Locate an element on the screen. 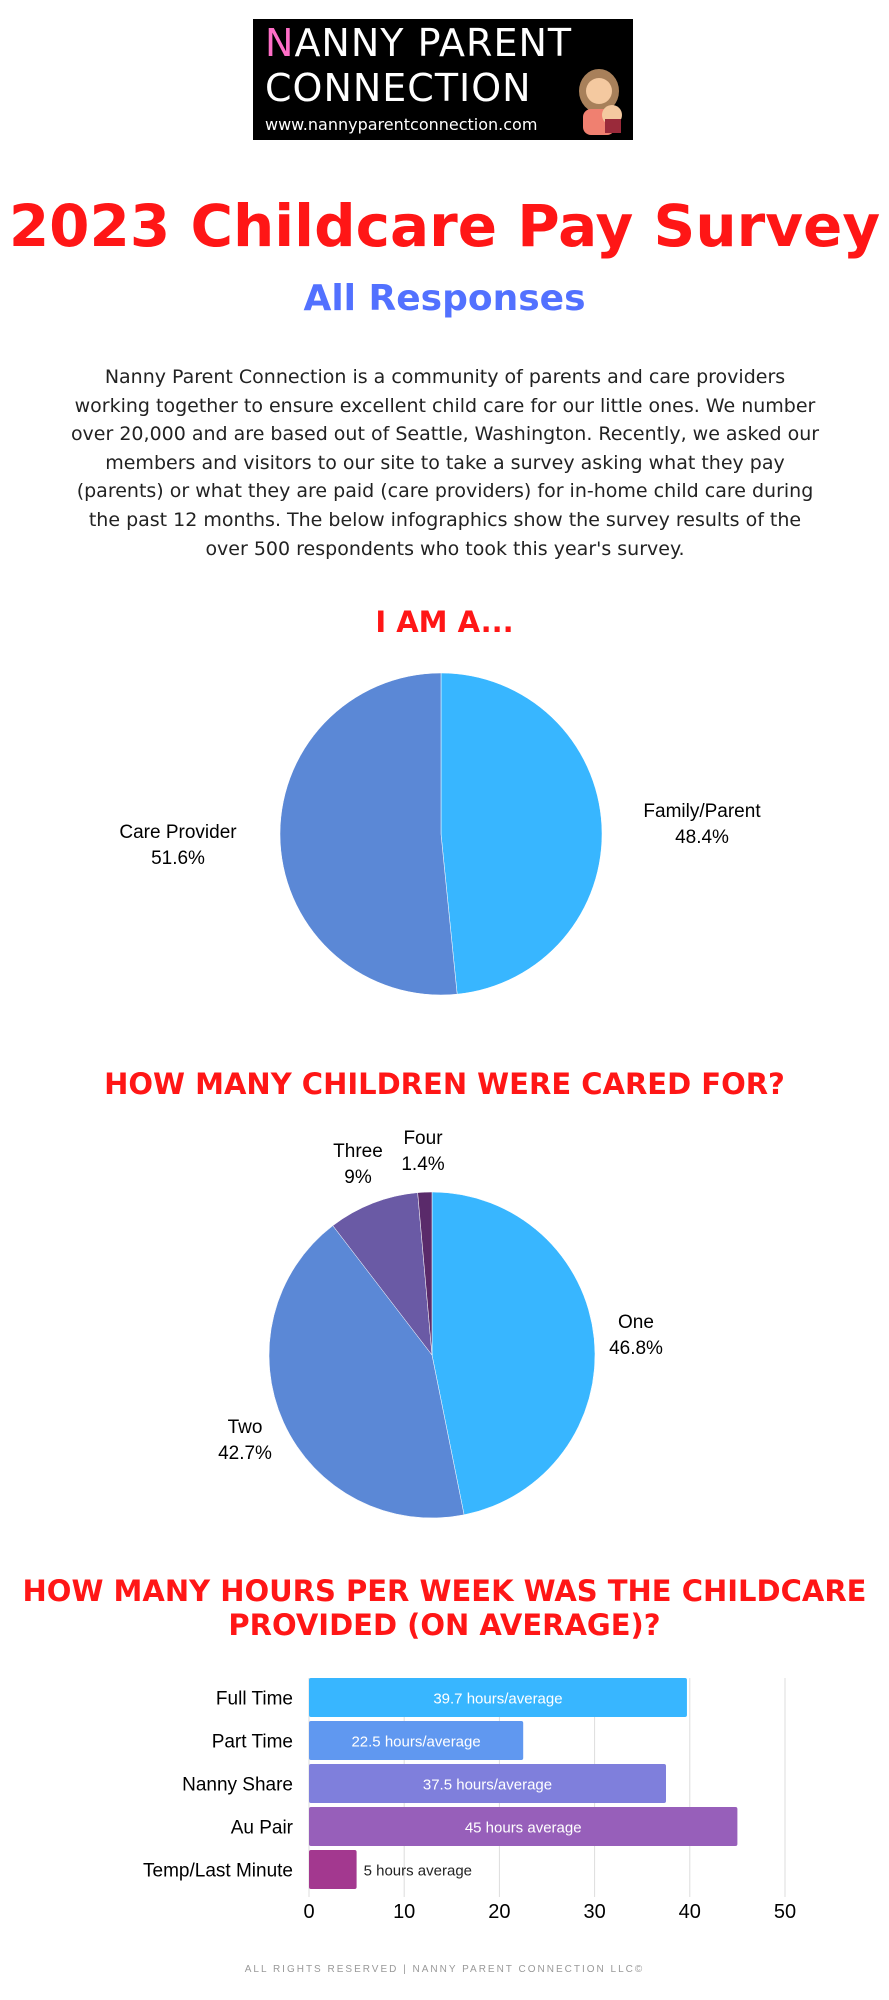  pie-slice-three is located at coordinates (382, 1274).